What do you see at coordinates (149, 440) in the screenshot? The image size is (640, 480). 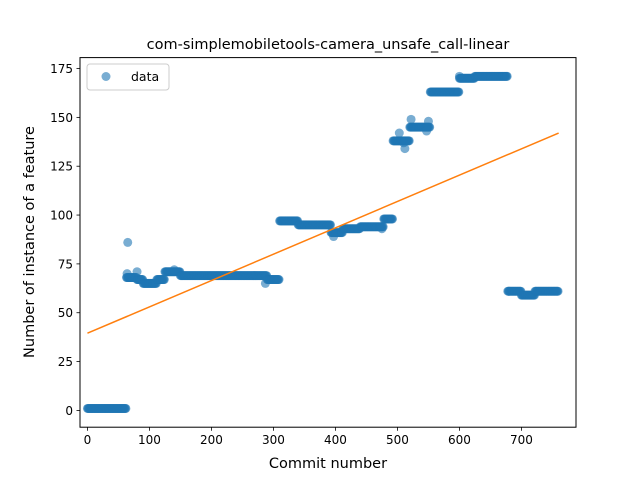 I see `x-tick-label: 100` at bounding box center [149, 440].